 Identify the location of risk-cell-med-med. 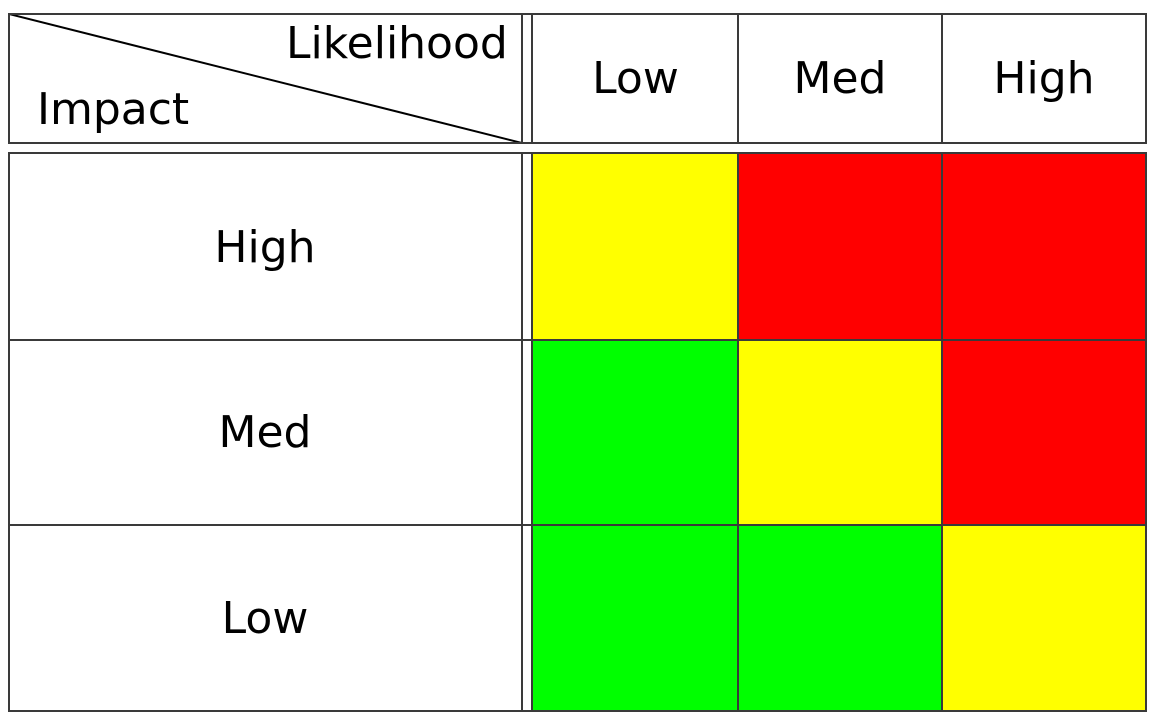
(840, 432).